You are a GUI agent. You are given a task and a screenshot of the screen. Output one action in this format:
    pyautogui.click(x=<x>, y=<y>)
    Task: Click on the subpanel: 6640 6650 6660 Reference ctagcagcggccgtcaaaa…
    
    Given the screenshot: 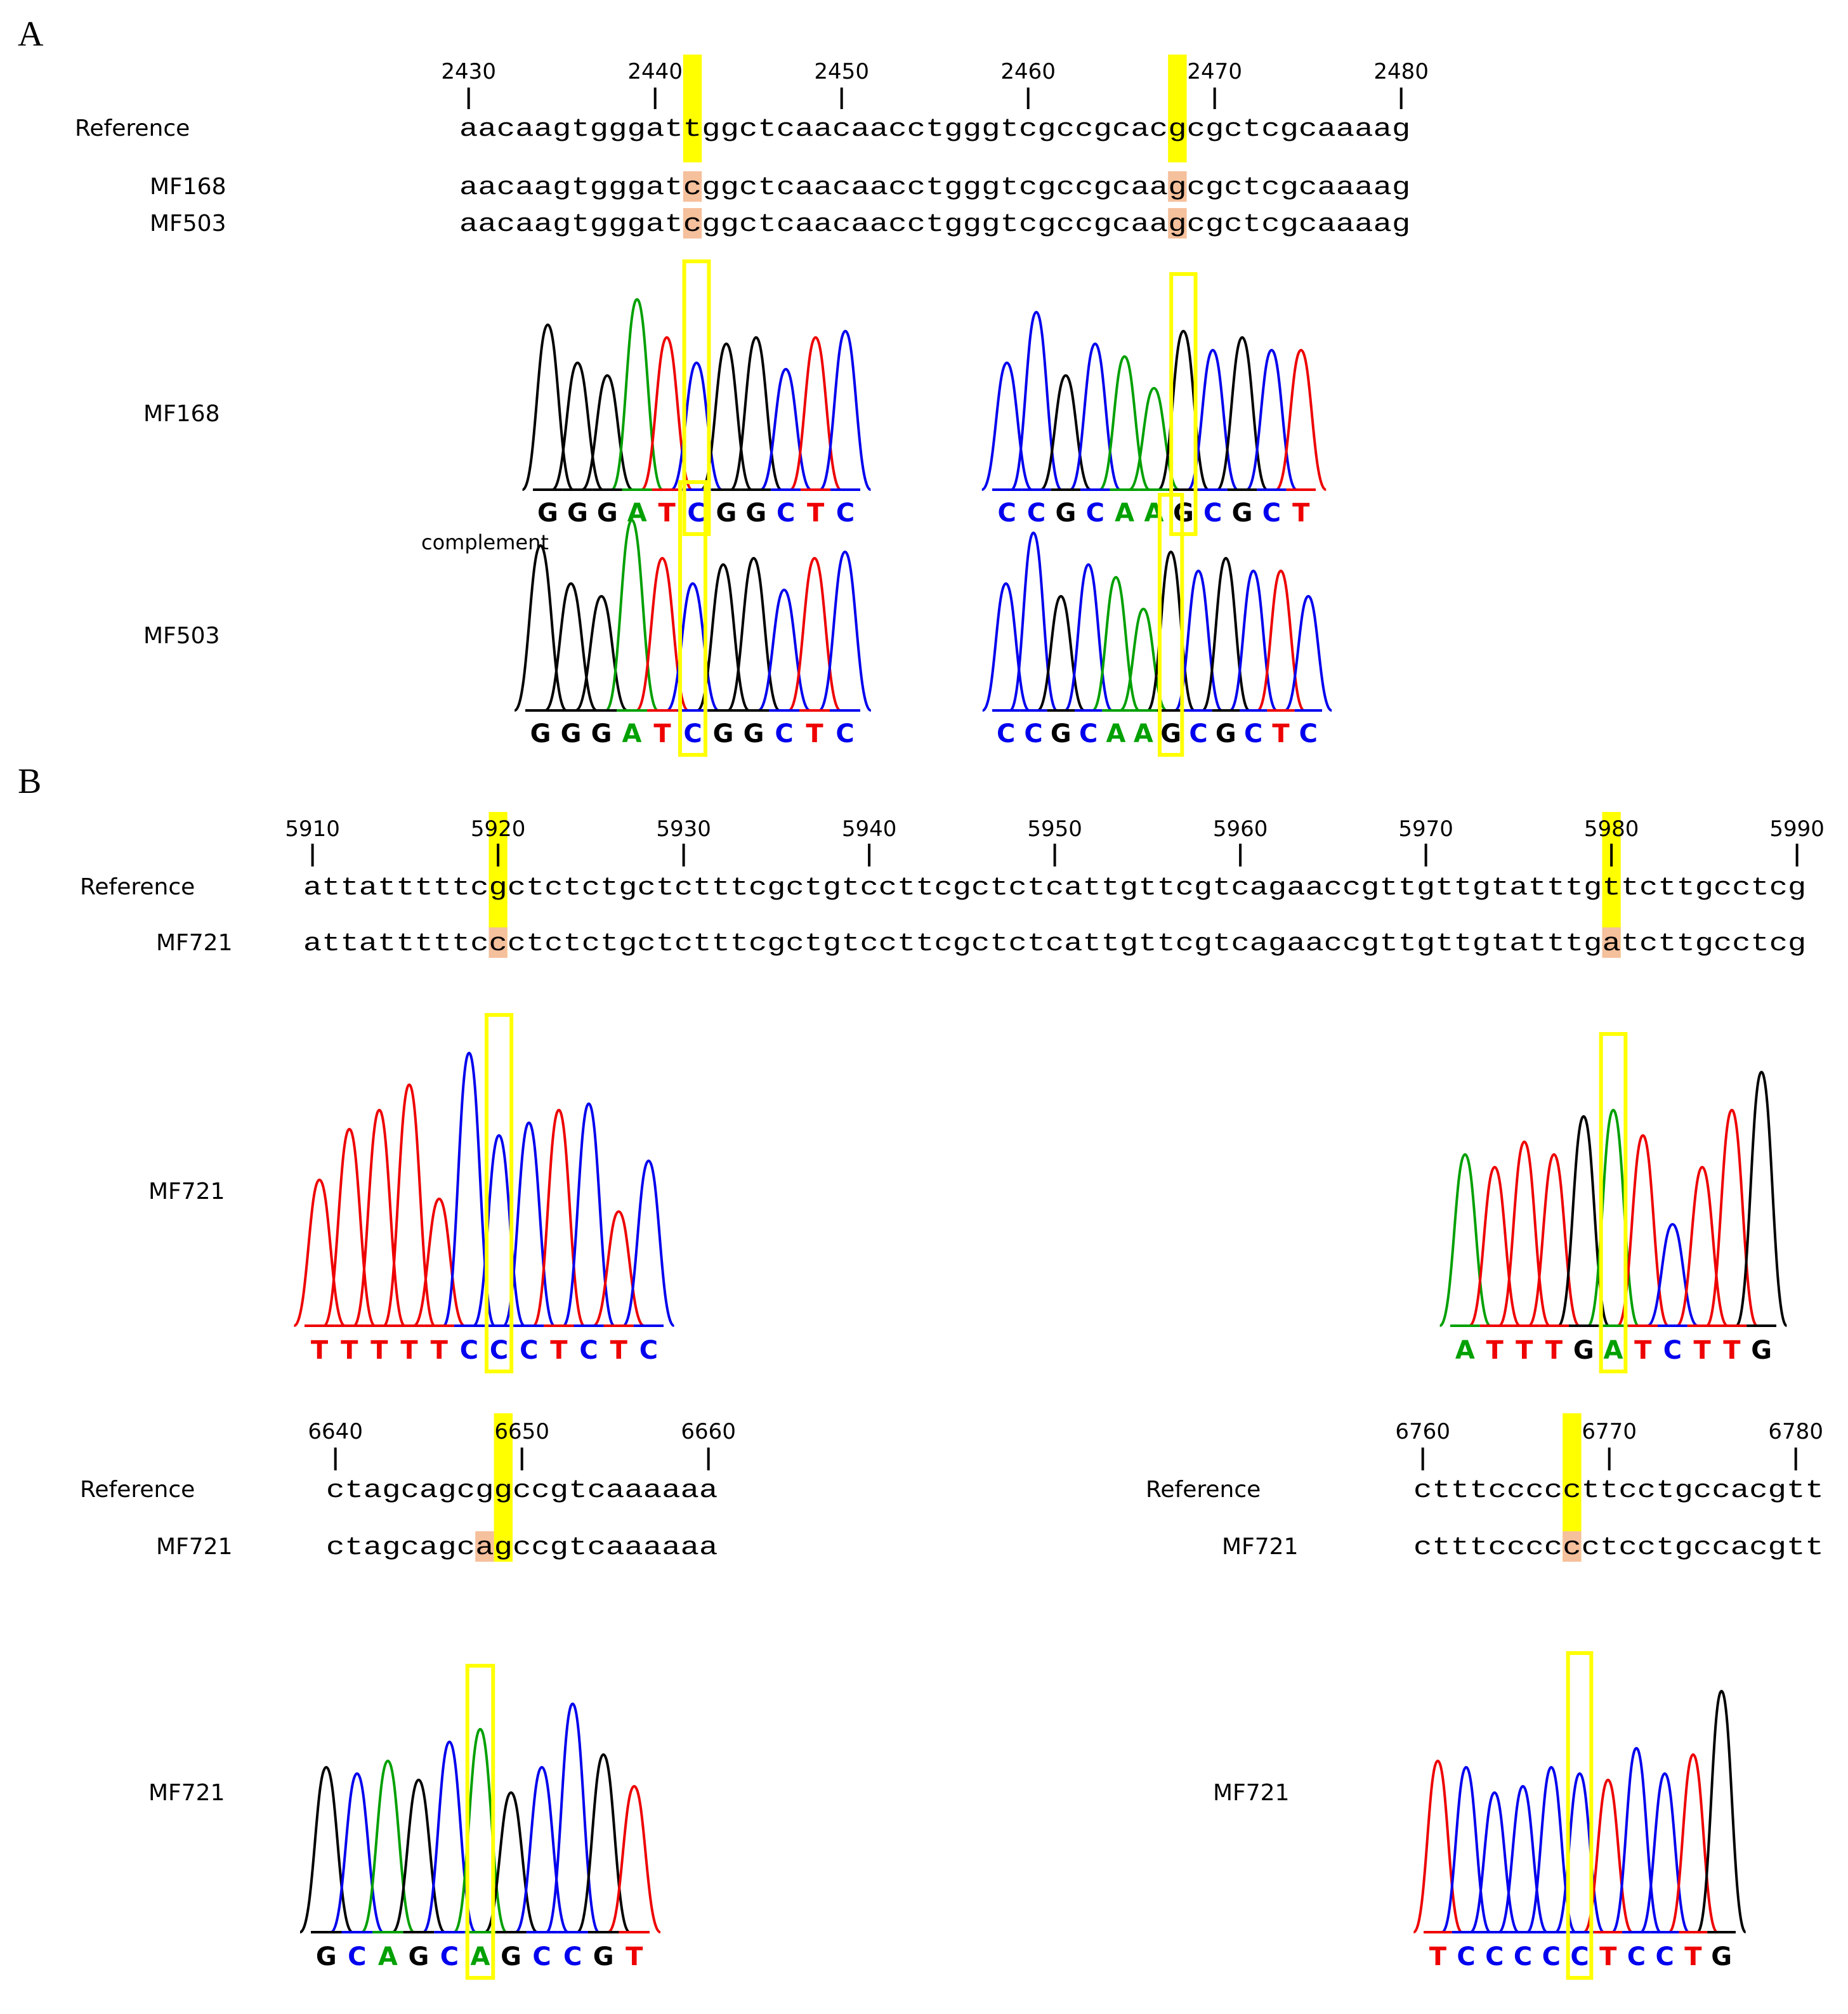 What is the action you would take?
    pyautogui.click(x=408, y=1487)
    